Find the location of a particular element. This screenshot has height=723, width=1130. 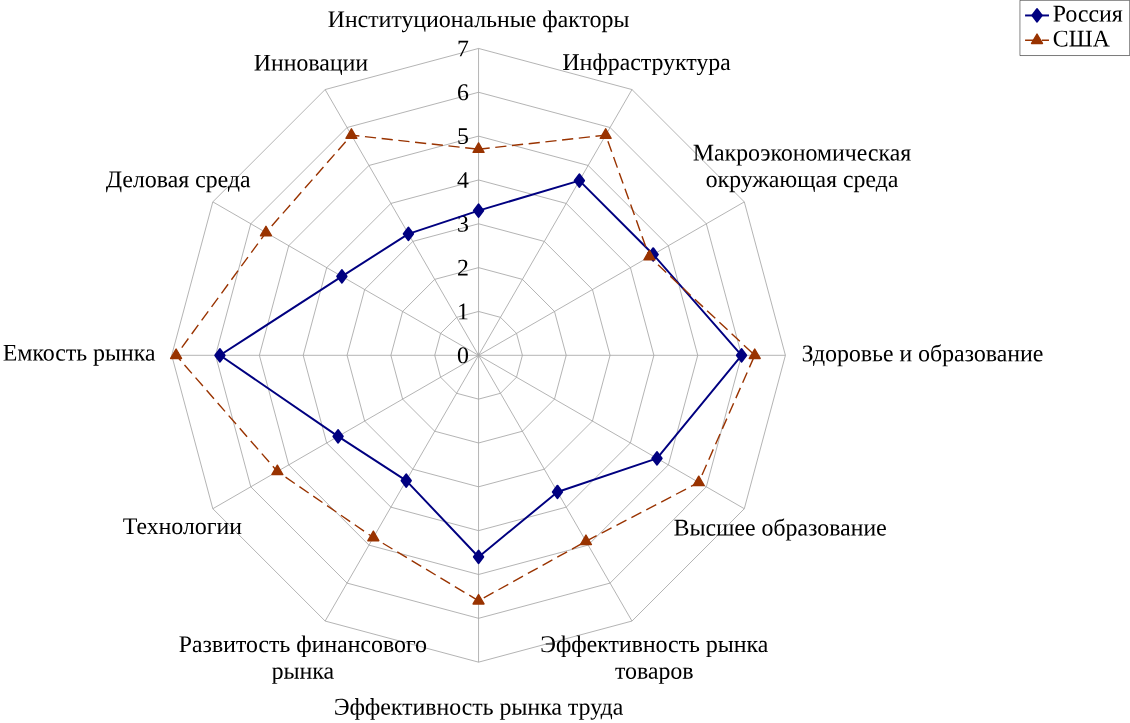

y-tick-label: 0 is located at coordinates (462, 355).